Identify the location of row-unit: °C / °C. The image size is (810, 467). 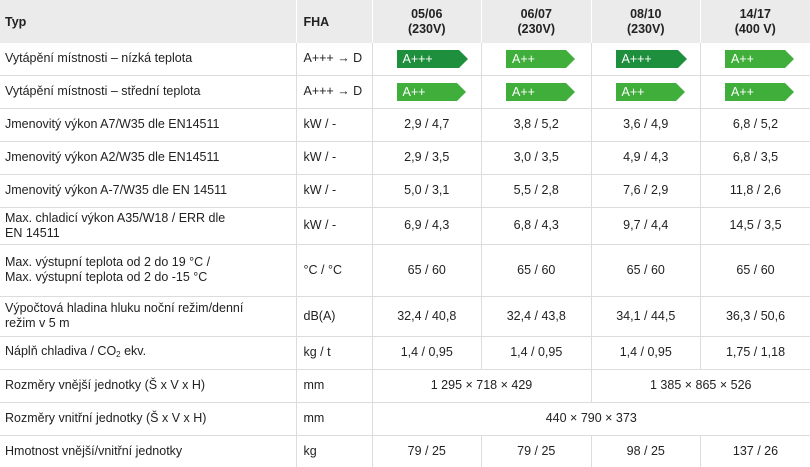
(334, 270).